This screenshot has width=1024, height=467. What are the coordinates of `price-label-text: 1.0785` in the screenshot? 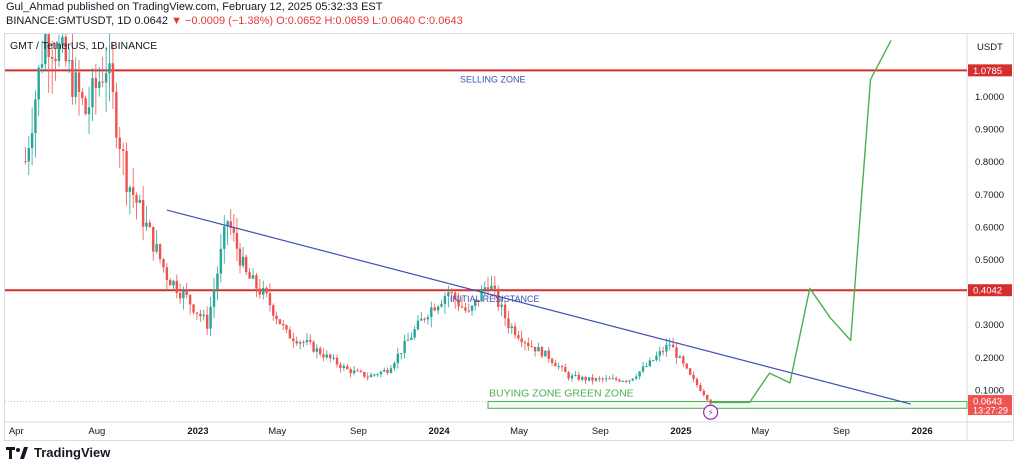 It's located at (987, 71).